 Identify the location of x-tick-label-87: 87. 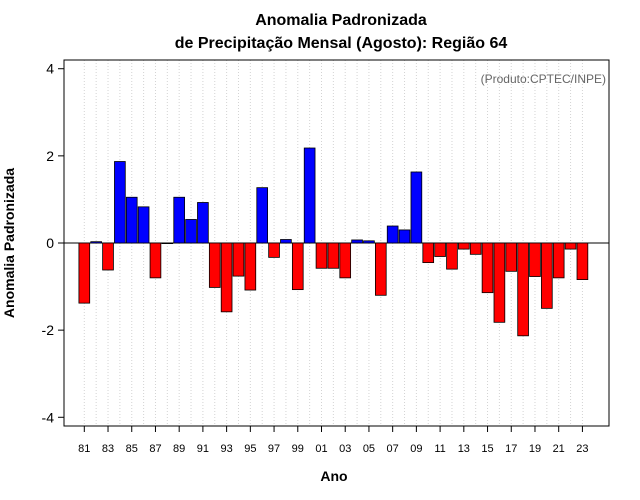
(155, 449).